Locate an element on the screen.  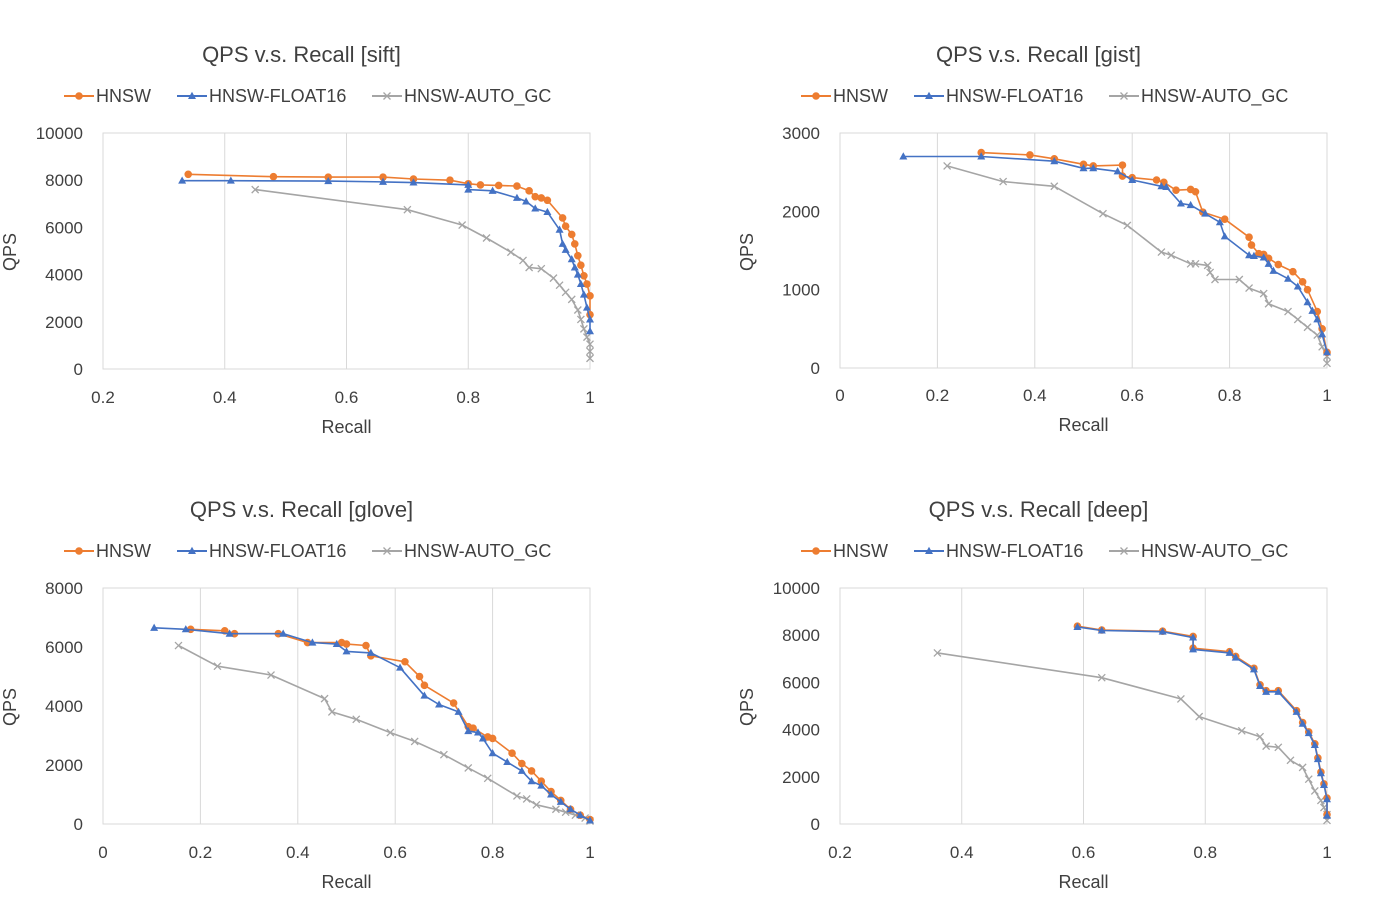
legend-item: HNSW-FLOAT16 is located at coordinates (998, 96).